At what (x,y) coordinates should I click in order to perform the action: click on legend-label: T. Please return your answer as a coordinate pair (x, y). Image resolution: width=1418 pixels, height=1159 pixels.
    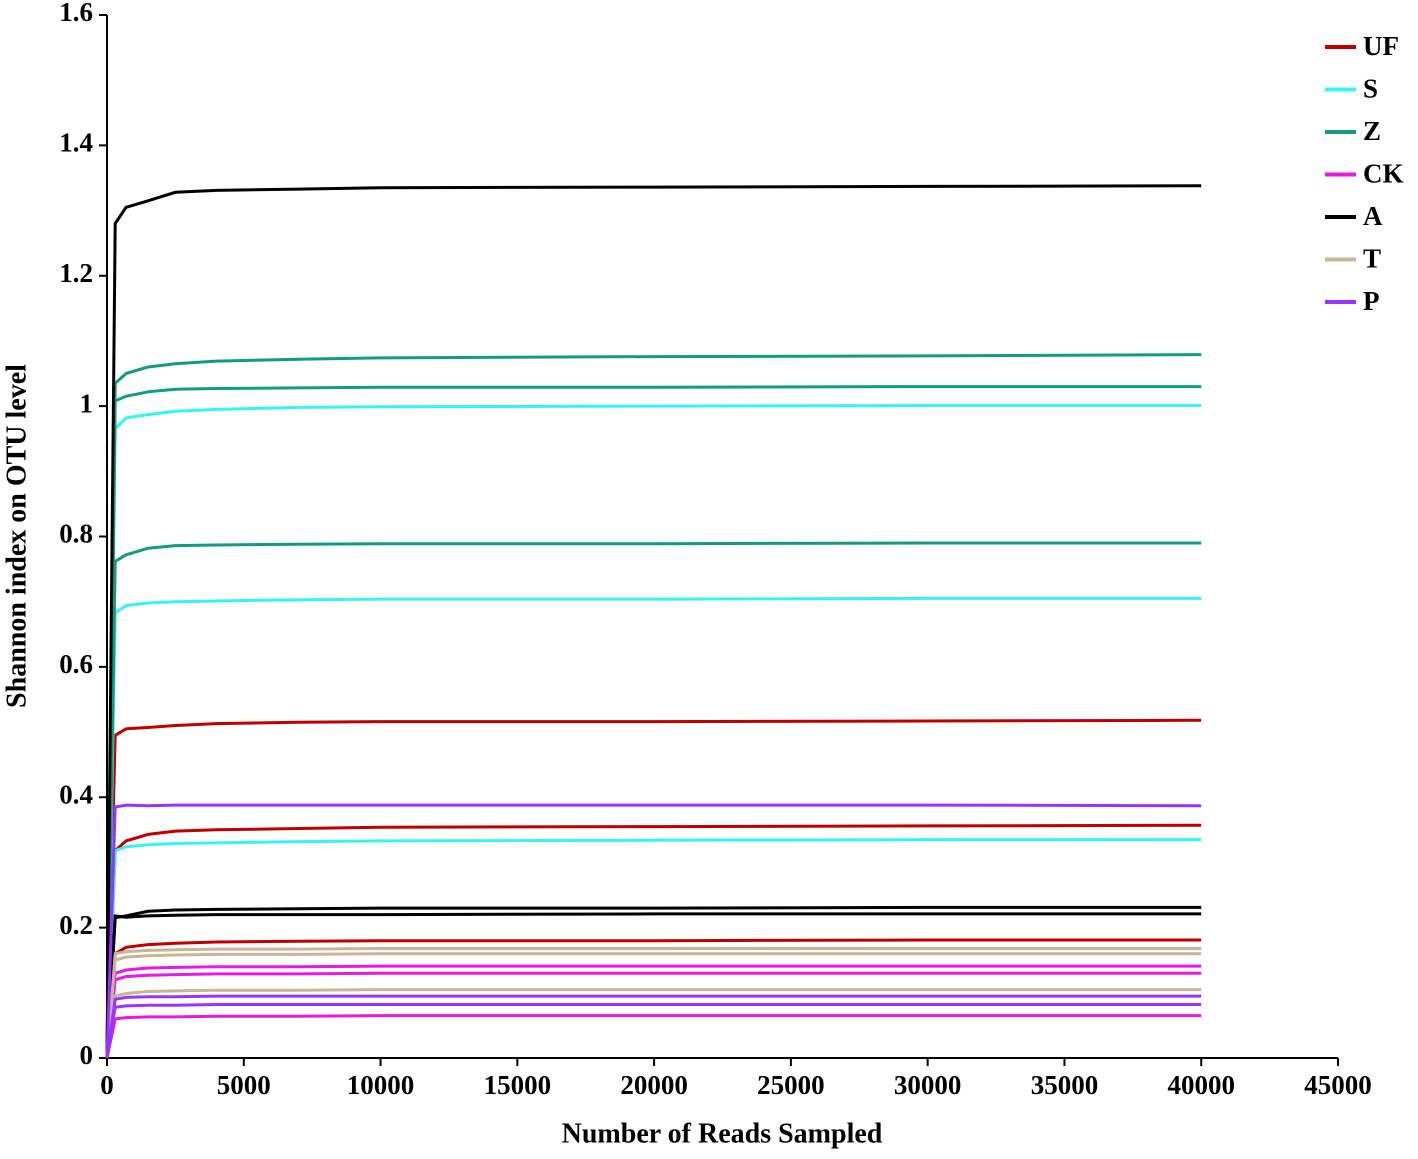
    Looking at the image, I should click on (1372, 259).